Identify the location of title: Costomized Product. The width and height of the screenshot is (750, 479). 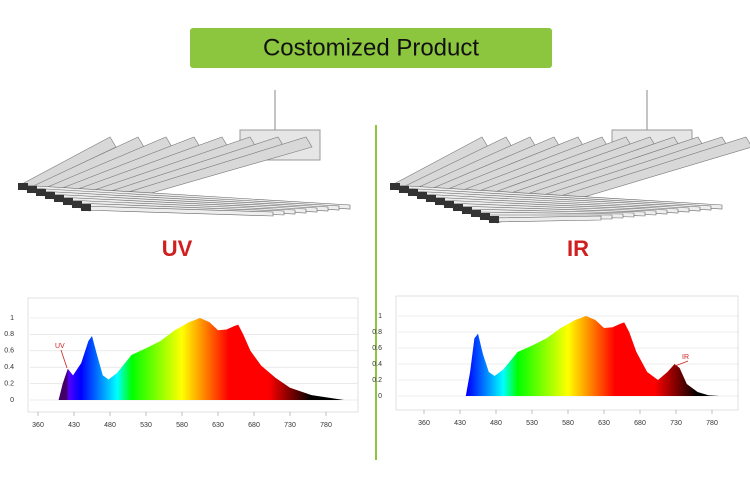
(371, 47).